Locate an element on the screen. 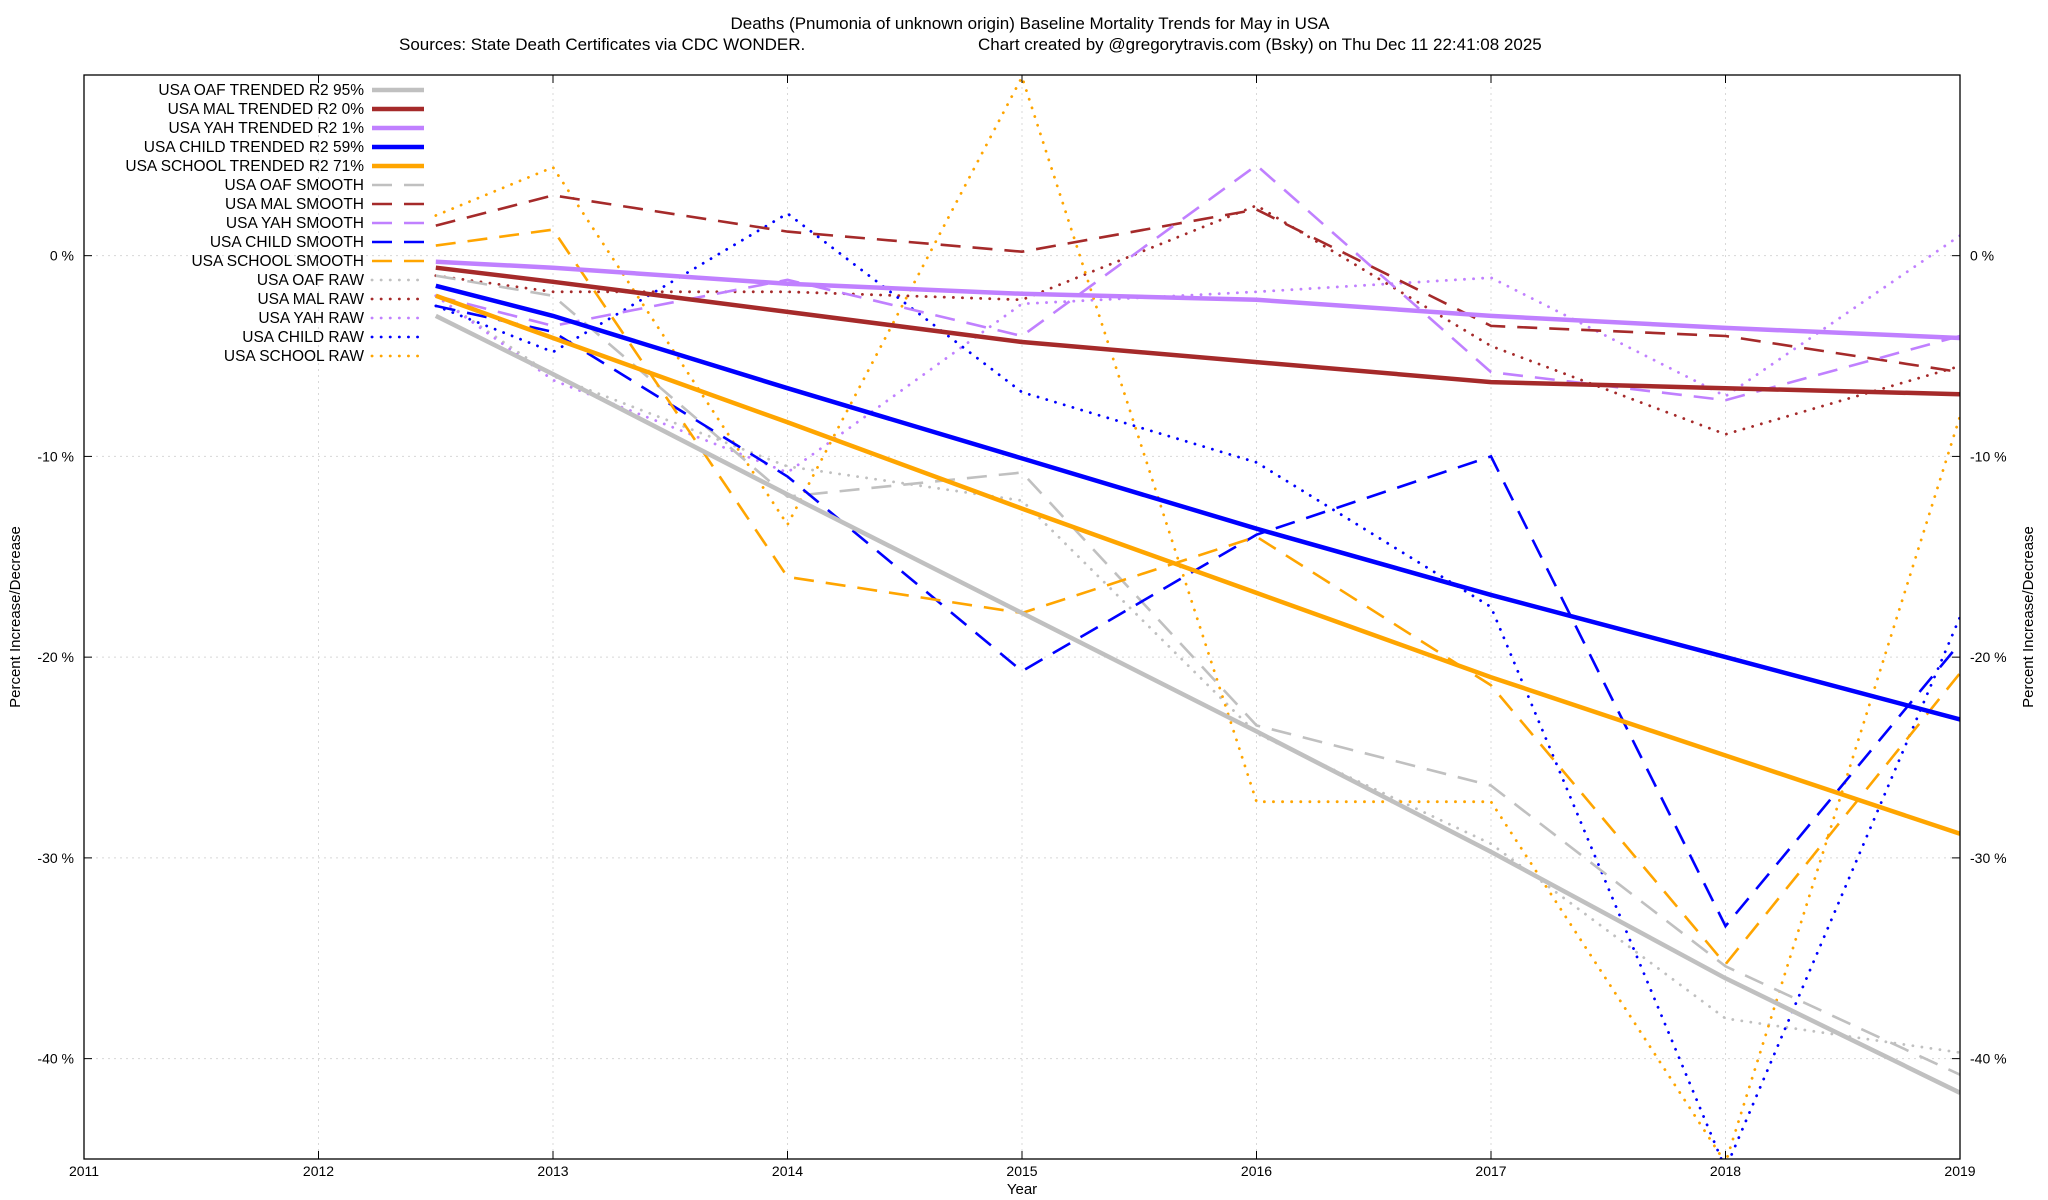 The width and height of the screenshot is (2048, 1200). x-axis-label: Year is located at coordinates (1022, 1189).